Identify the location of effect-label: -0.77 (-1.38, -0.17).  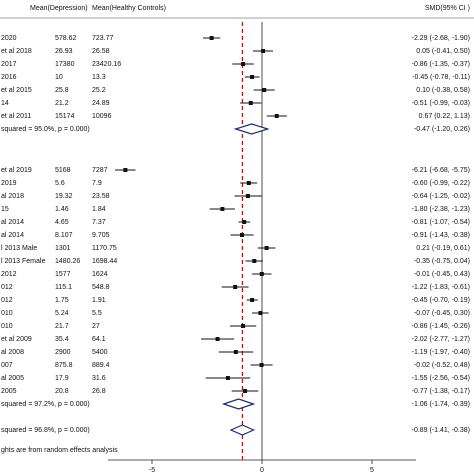
(441, 391).